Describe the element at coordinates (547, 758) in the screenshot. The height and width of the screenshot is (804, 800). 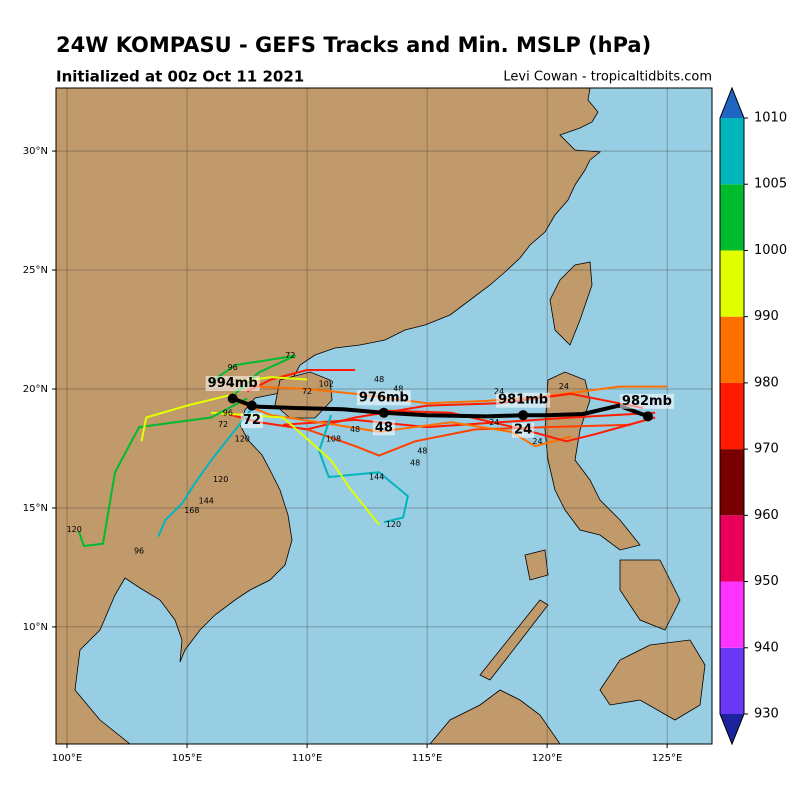
I see `x-tick-label: 120°E` at that location.